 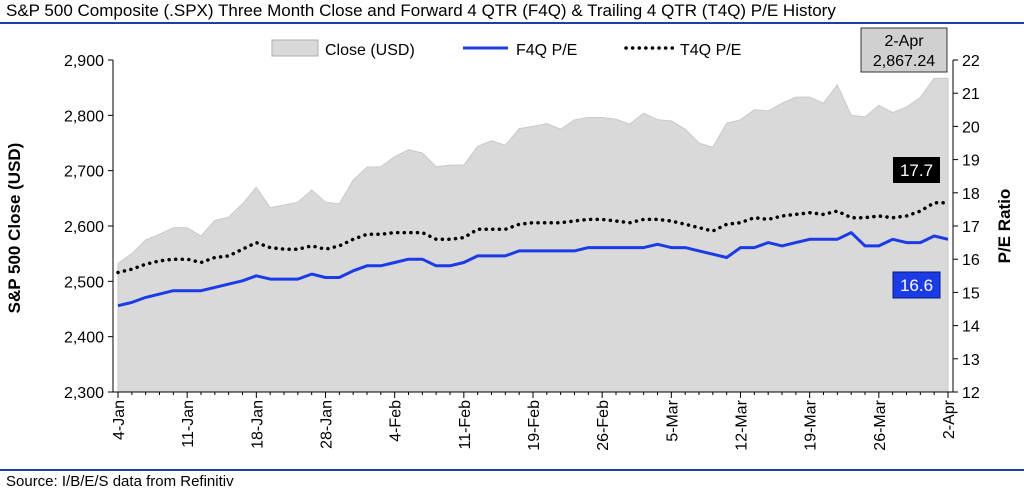 What do you see at coordinates (84, 338) in the screenshot?
I see `y-tick-label: 2,400` at bounding box center [84, 338].